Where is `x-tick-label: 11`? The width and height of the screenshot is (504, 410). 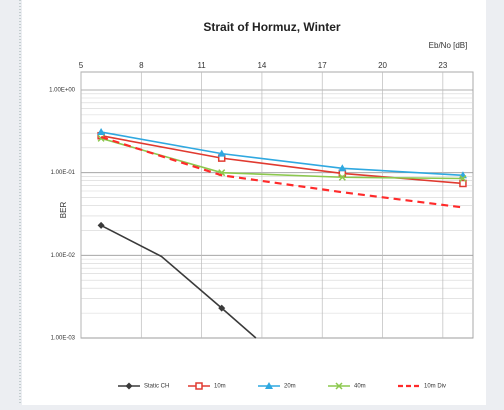
x-tick-label: 11 is located at coordinates (201, 65).